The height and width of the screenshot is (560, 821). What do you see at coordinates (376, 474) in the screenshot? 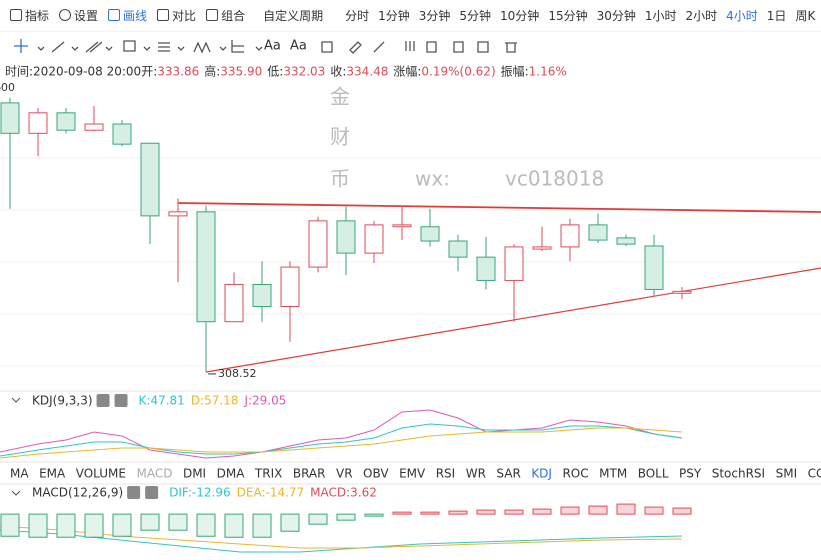
I see `indicator-tab: OBV` at bounding box center [376, 474].